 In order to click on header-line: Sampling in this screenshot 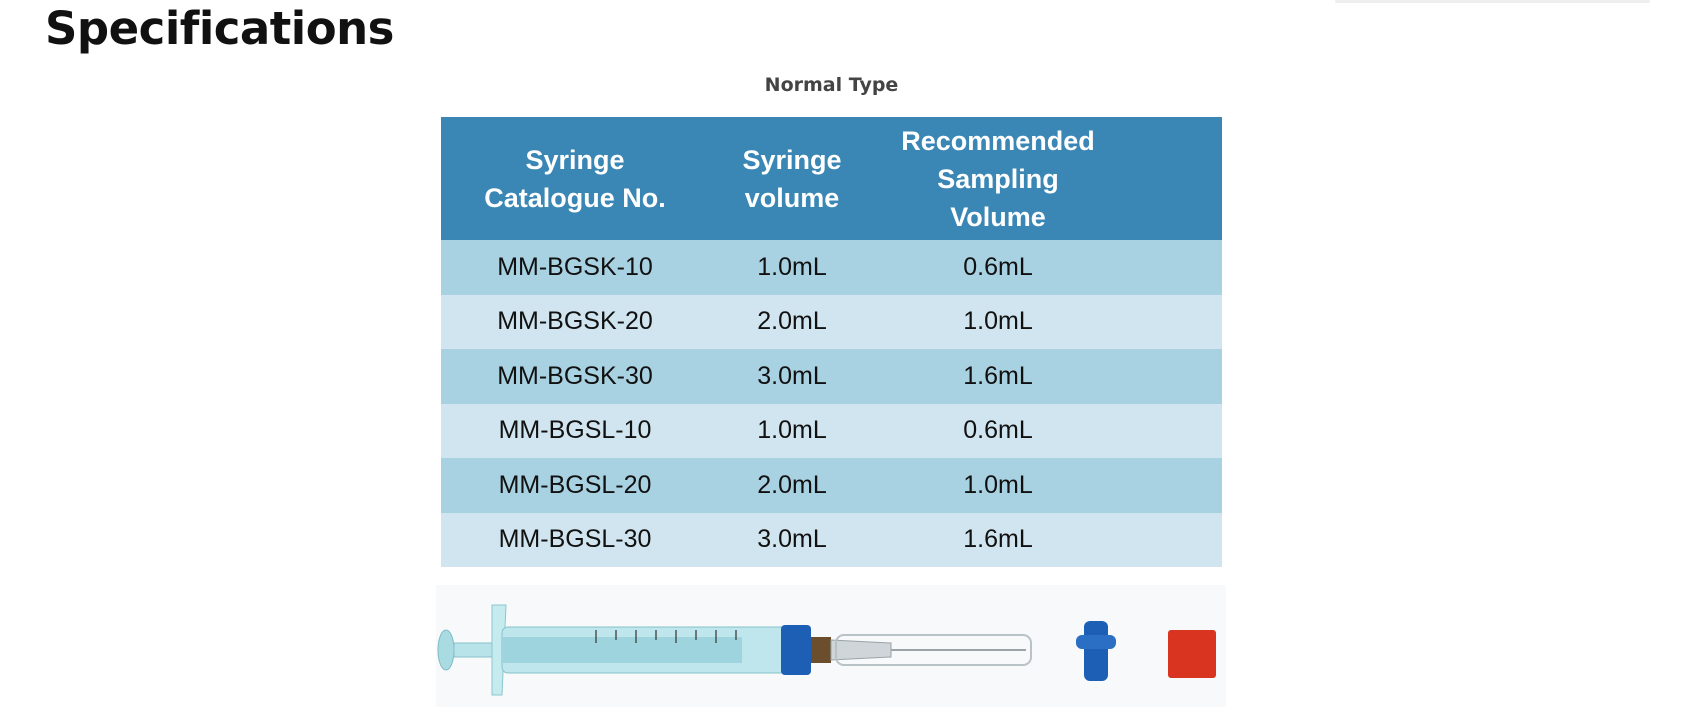, I will do `click(998, 178)`.